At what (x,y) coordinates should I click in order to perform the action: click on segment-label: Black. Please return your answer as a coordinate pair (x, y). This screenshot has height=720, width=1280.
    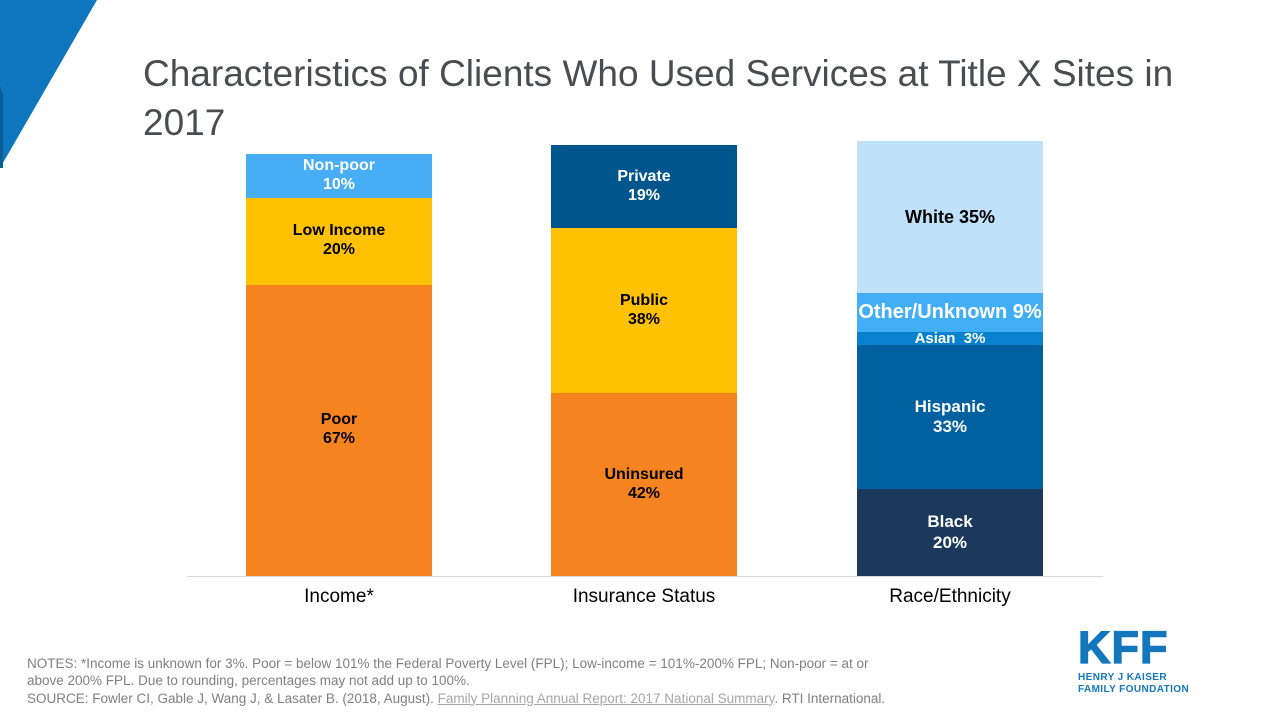
    Looking at the image, I should click on (950, 522).